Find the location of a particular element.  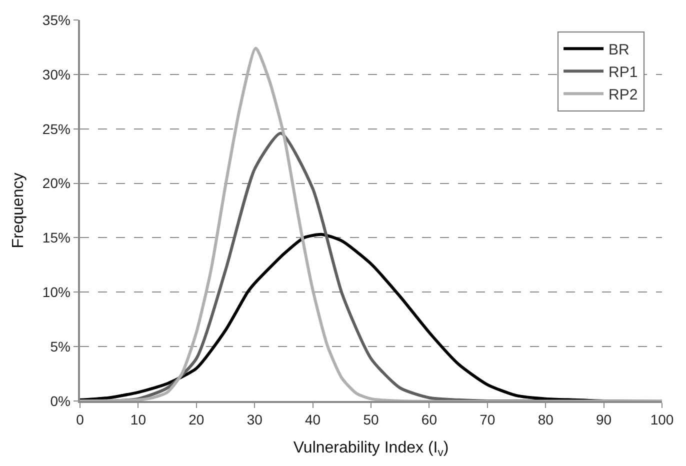

legend-label: RP1 is located at coordinates (623, 73).